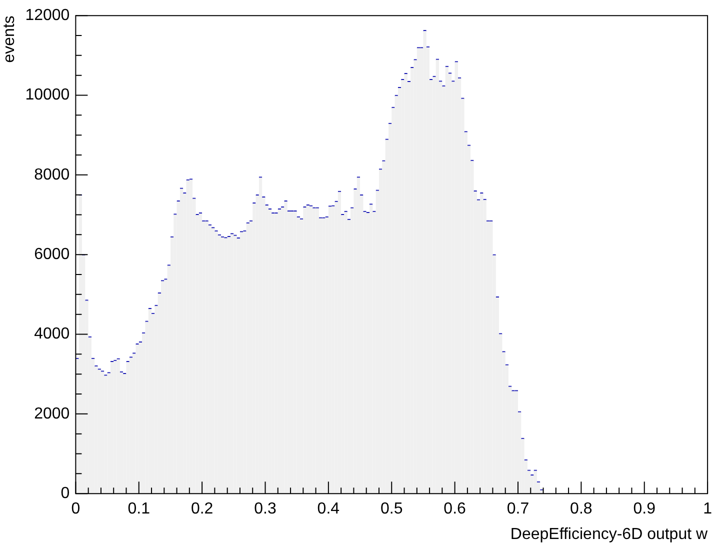 This screenshot has height=548, width=718. I want to click on y-tick-label: 2000, so click(52, 413).